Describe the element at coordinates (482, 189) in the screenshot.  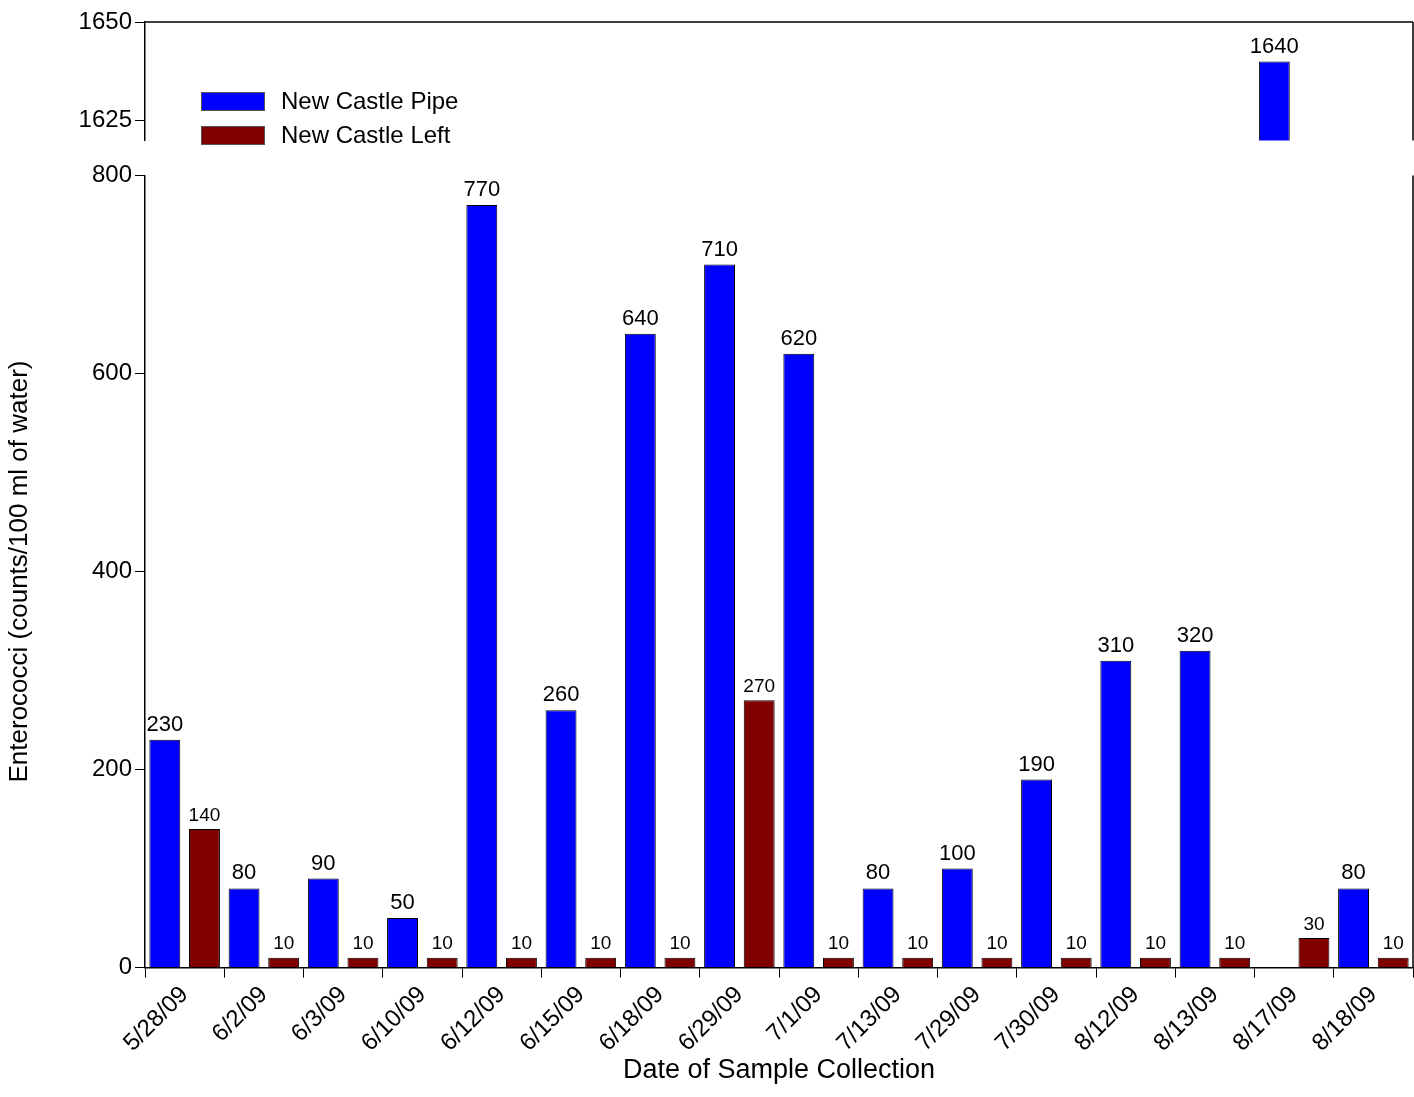
I see `data-label: 770` at that location.